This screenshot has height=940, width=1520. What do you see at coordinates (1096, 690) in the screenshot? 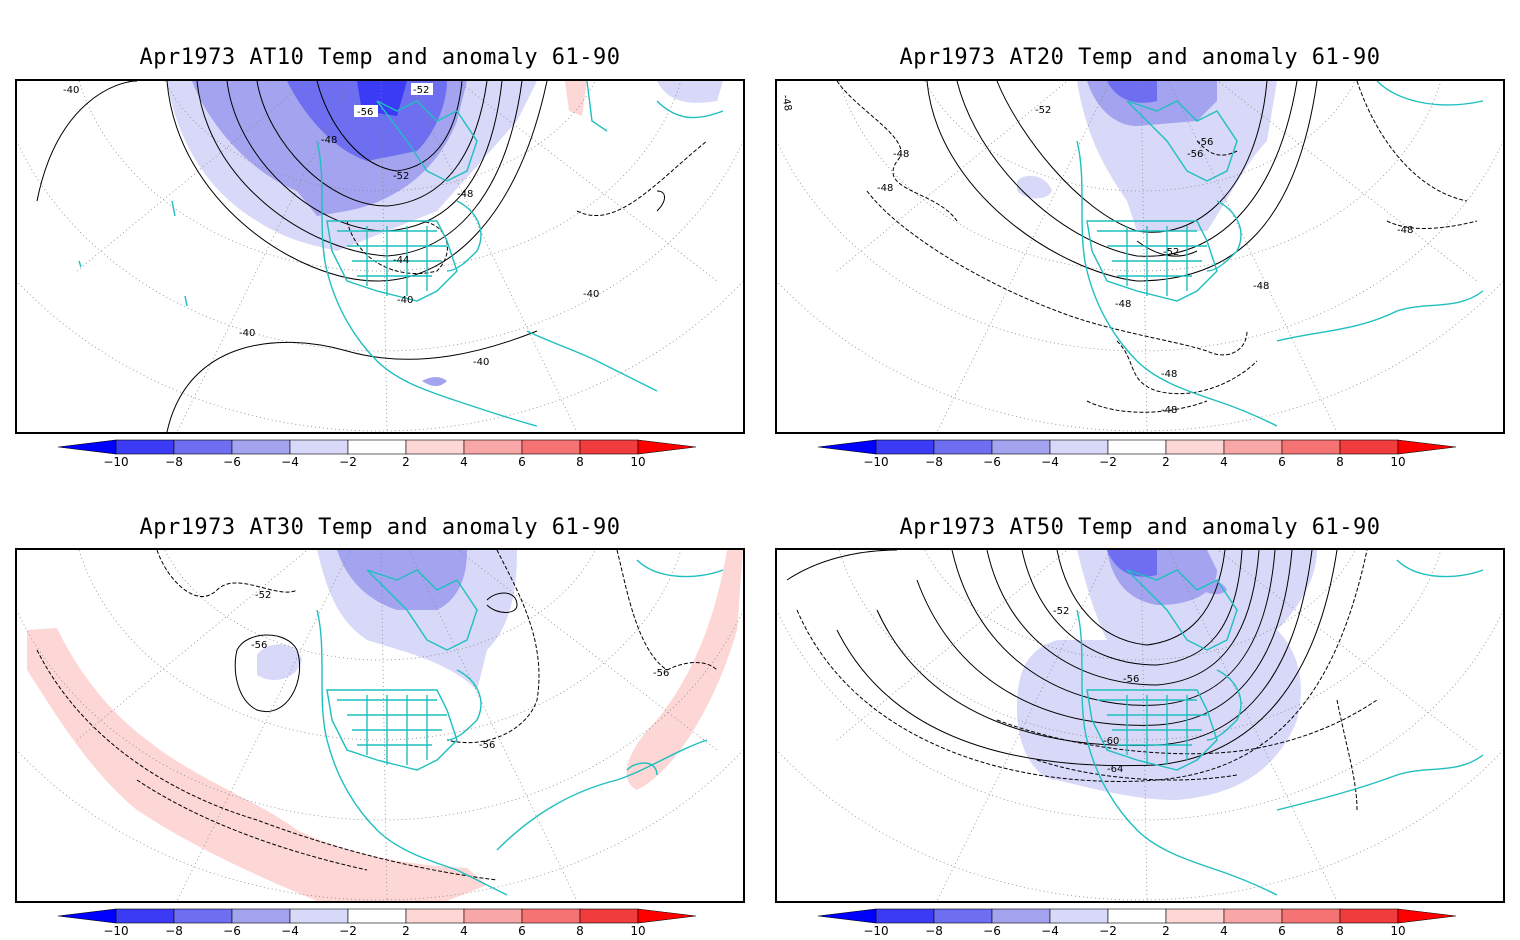
I see `contour-labels: -52 -56 -60 -64` at bounding box center [1096, 690].